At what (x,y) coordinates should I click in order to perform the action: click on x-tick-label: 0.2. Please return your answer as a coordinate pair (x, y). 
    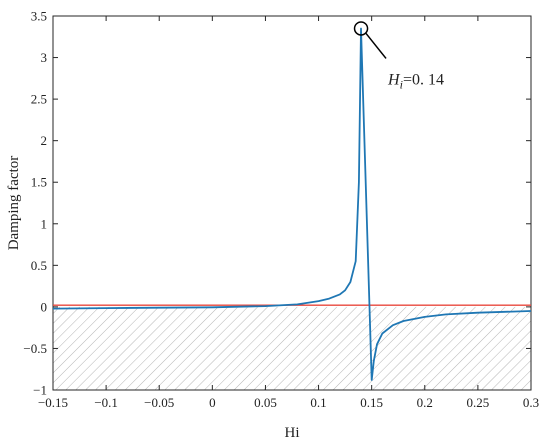
    Looking at the image, I should click on (425, 402).